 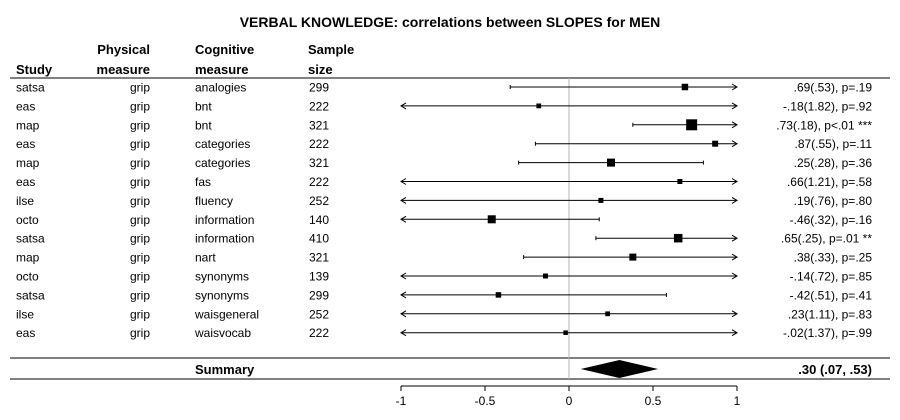 I want to click on cognitive-measure: waisgeneral, so click(x=226, y=314).